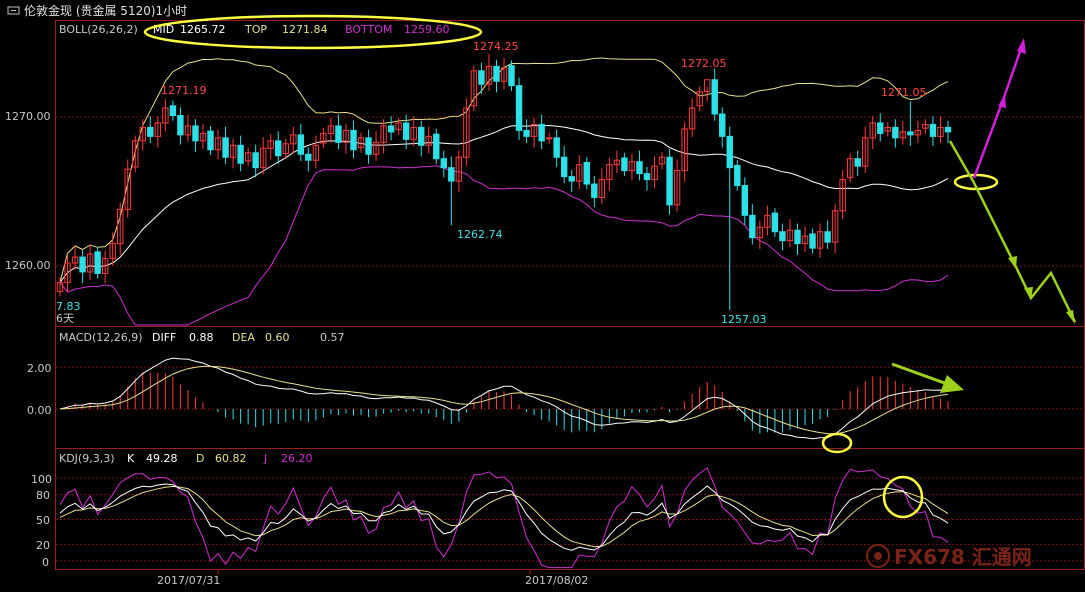 The height and width of the screenshot is (592, 1085). I want to click on kdj-j-line, so click(504, 518).